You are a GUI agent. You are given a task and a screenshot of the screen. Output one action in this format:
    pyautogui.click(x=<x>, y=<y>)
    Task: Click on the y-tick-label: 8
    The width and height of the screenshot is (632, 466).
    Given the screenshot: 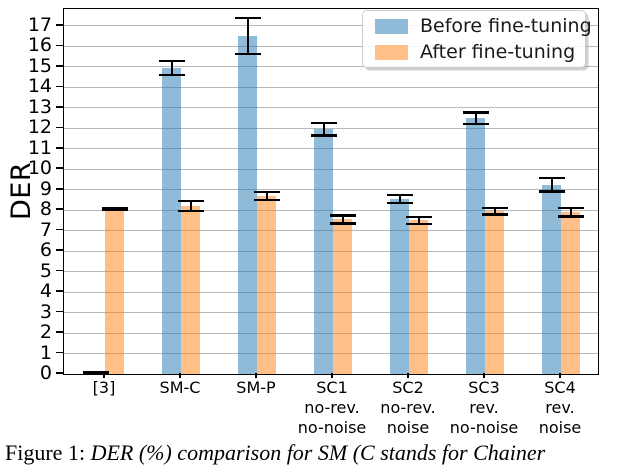 What is the action you would take?
    pyautogui.click(x=45, y=209)
    